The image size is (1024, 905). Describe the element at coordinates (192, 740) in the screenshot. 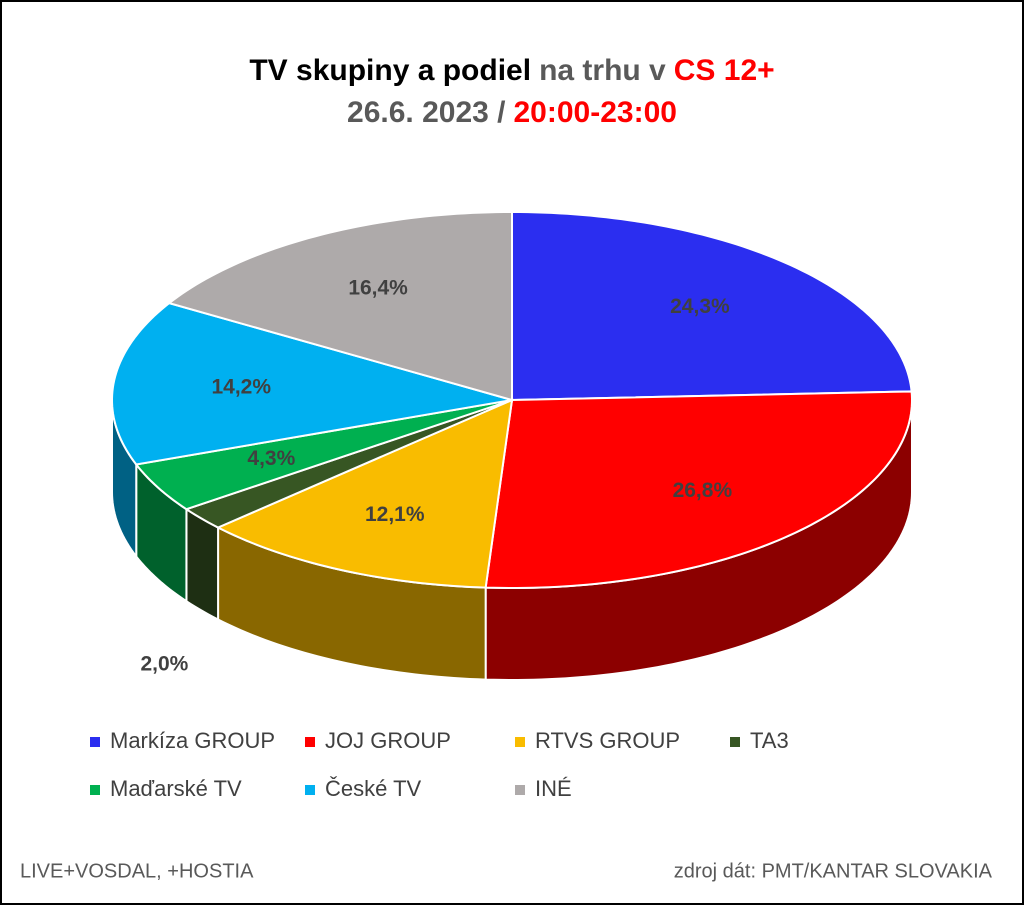

I see `legend-label: Markíza GROUP` at that location.